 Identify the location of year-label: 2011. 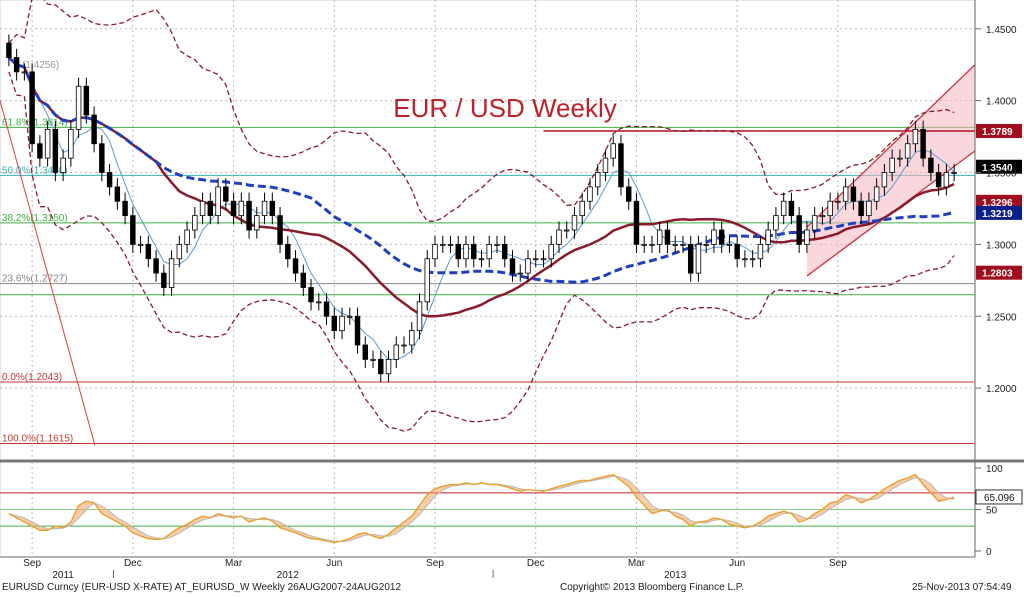
(63, 574).